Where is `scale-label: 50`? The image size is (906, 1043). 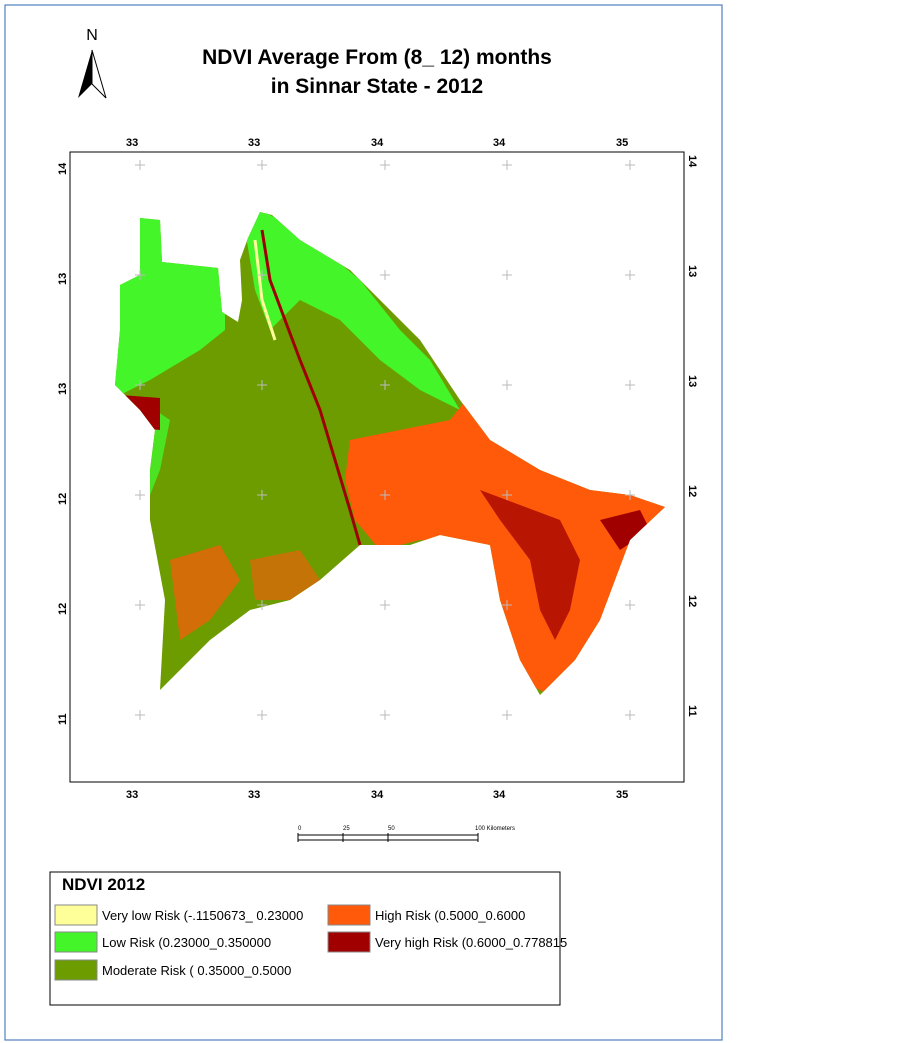 scale-label: 50 is located at coordinates (391, 829).